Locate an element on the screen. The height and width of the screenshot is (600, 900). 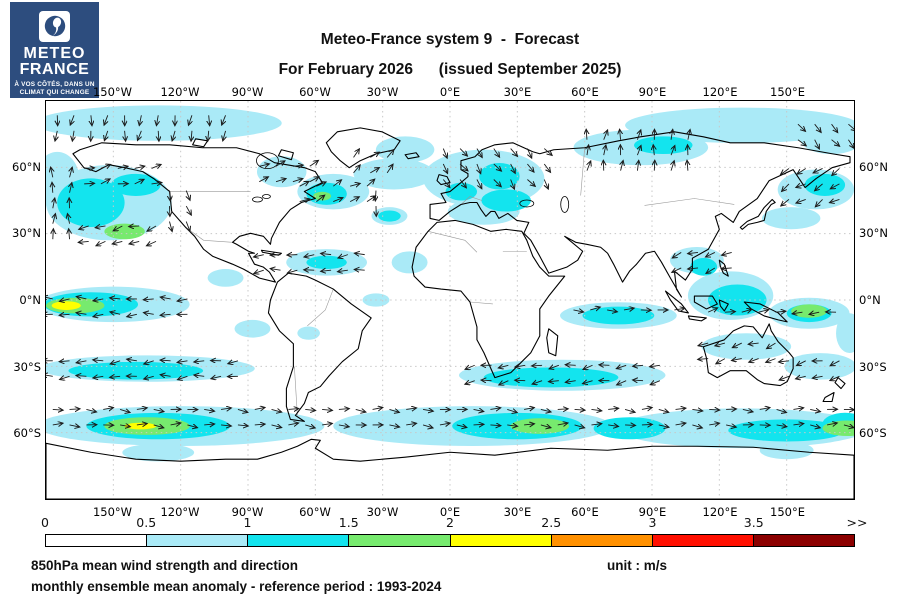
logo-tagline-2: CLIMAT QUI CHANGE is located at coordinates (54, 92).